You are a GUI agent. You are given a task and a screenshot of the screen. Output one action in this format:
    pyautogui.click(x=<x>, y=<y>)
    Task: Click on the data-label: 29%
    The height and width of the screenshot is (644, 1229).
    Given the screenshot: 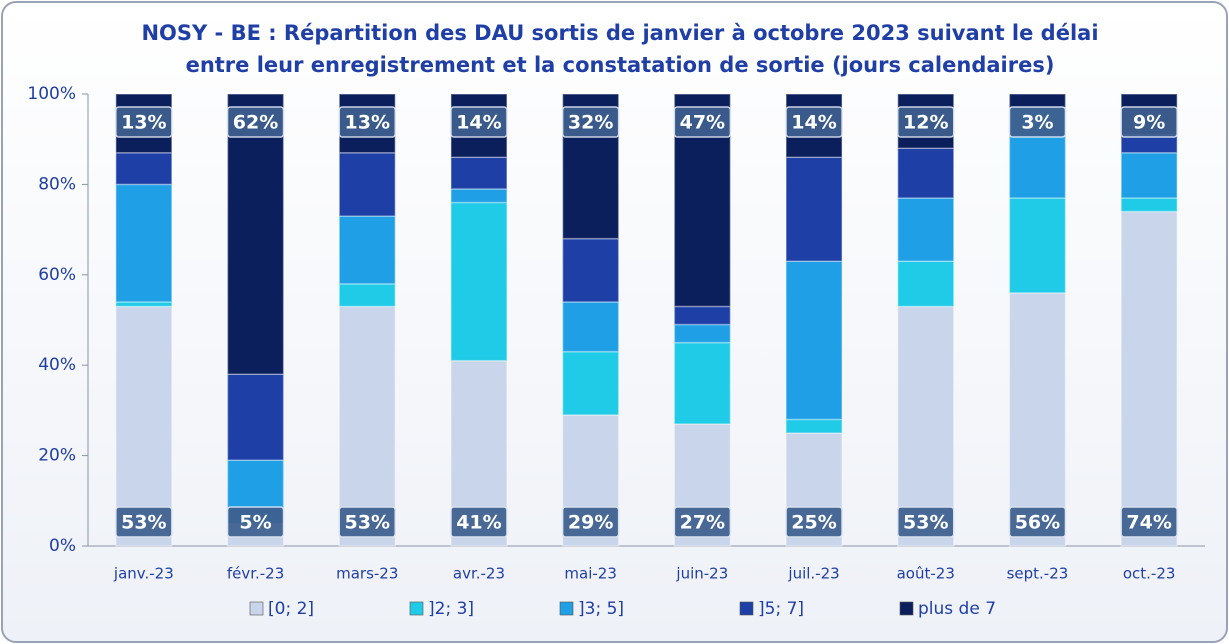 What is the action you would take?
    pyautogui.click(x=590, y=523)
    